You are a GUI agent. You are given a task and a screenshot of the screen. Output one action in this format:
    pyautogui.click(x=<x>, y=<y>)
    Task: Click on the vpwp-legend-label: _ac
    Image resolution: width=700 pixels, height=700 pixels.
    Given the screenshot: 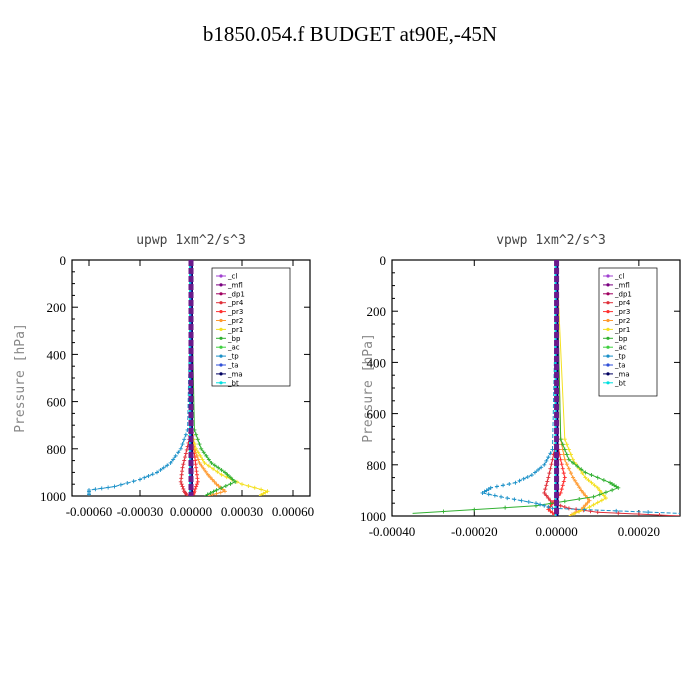 What is the action you would take?
    pyautogui.click(x=620, y=348)
    